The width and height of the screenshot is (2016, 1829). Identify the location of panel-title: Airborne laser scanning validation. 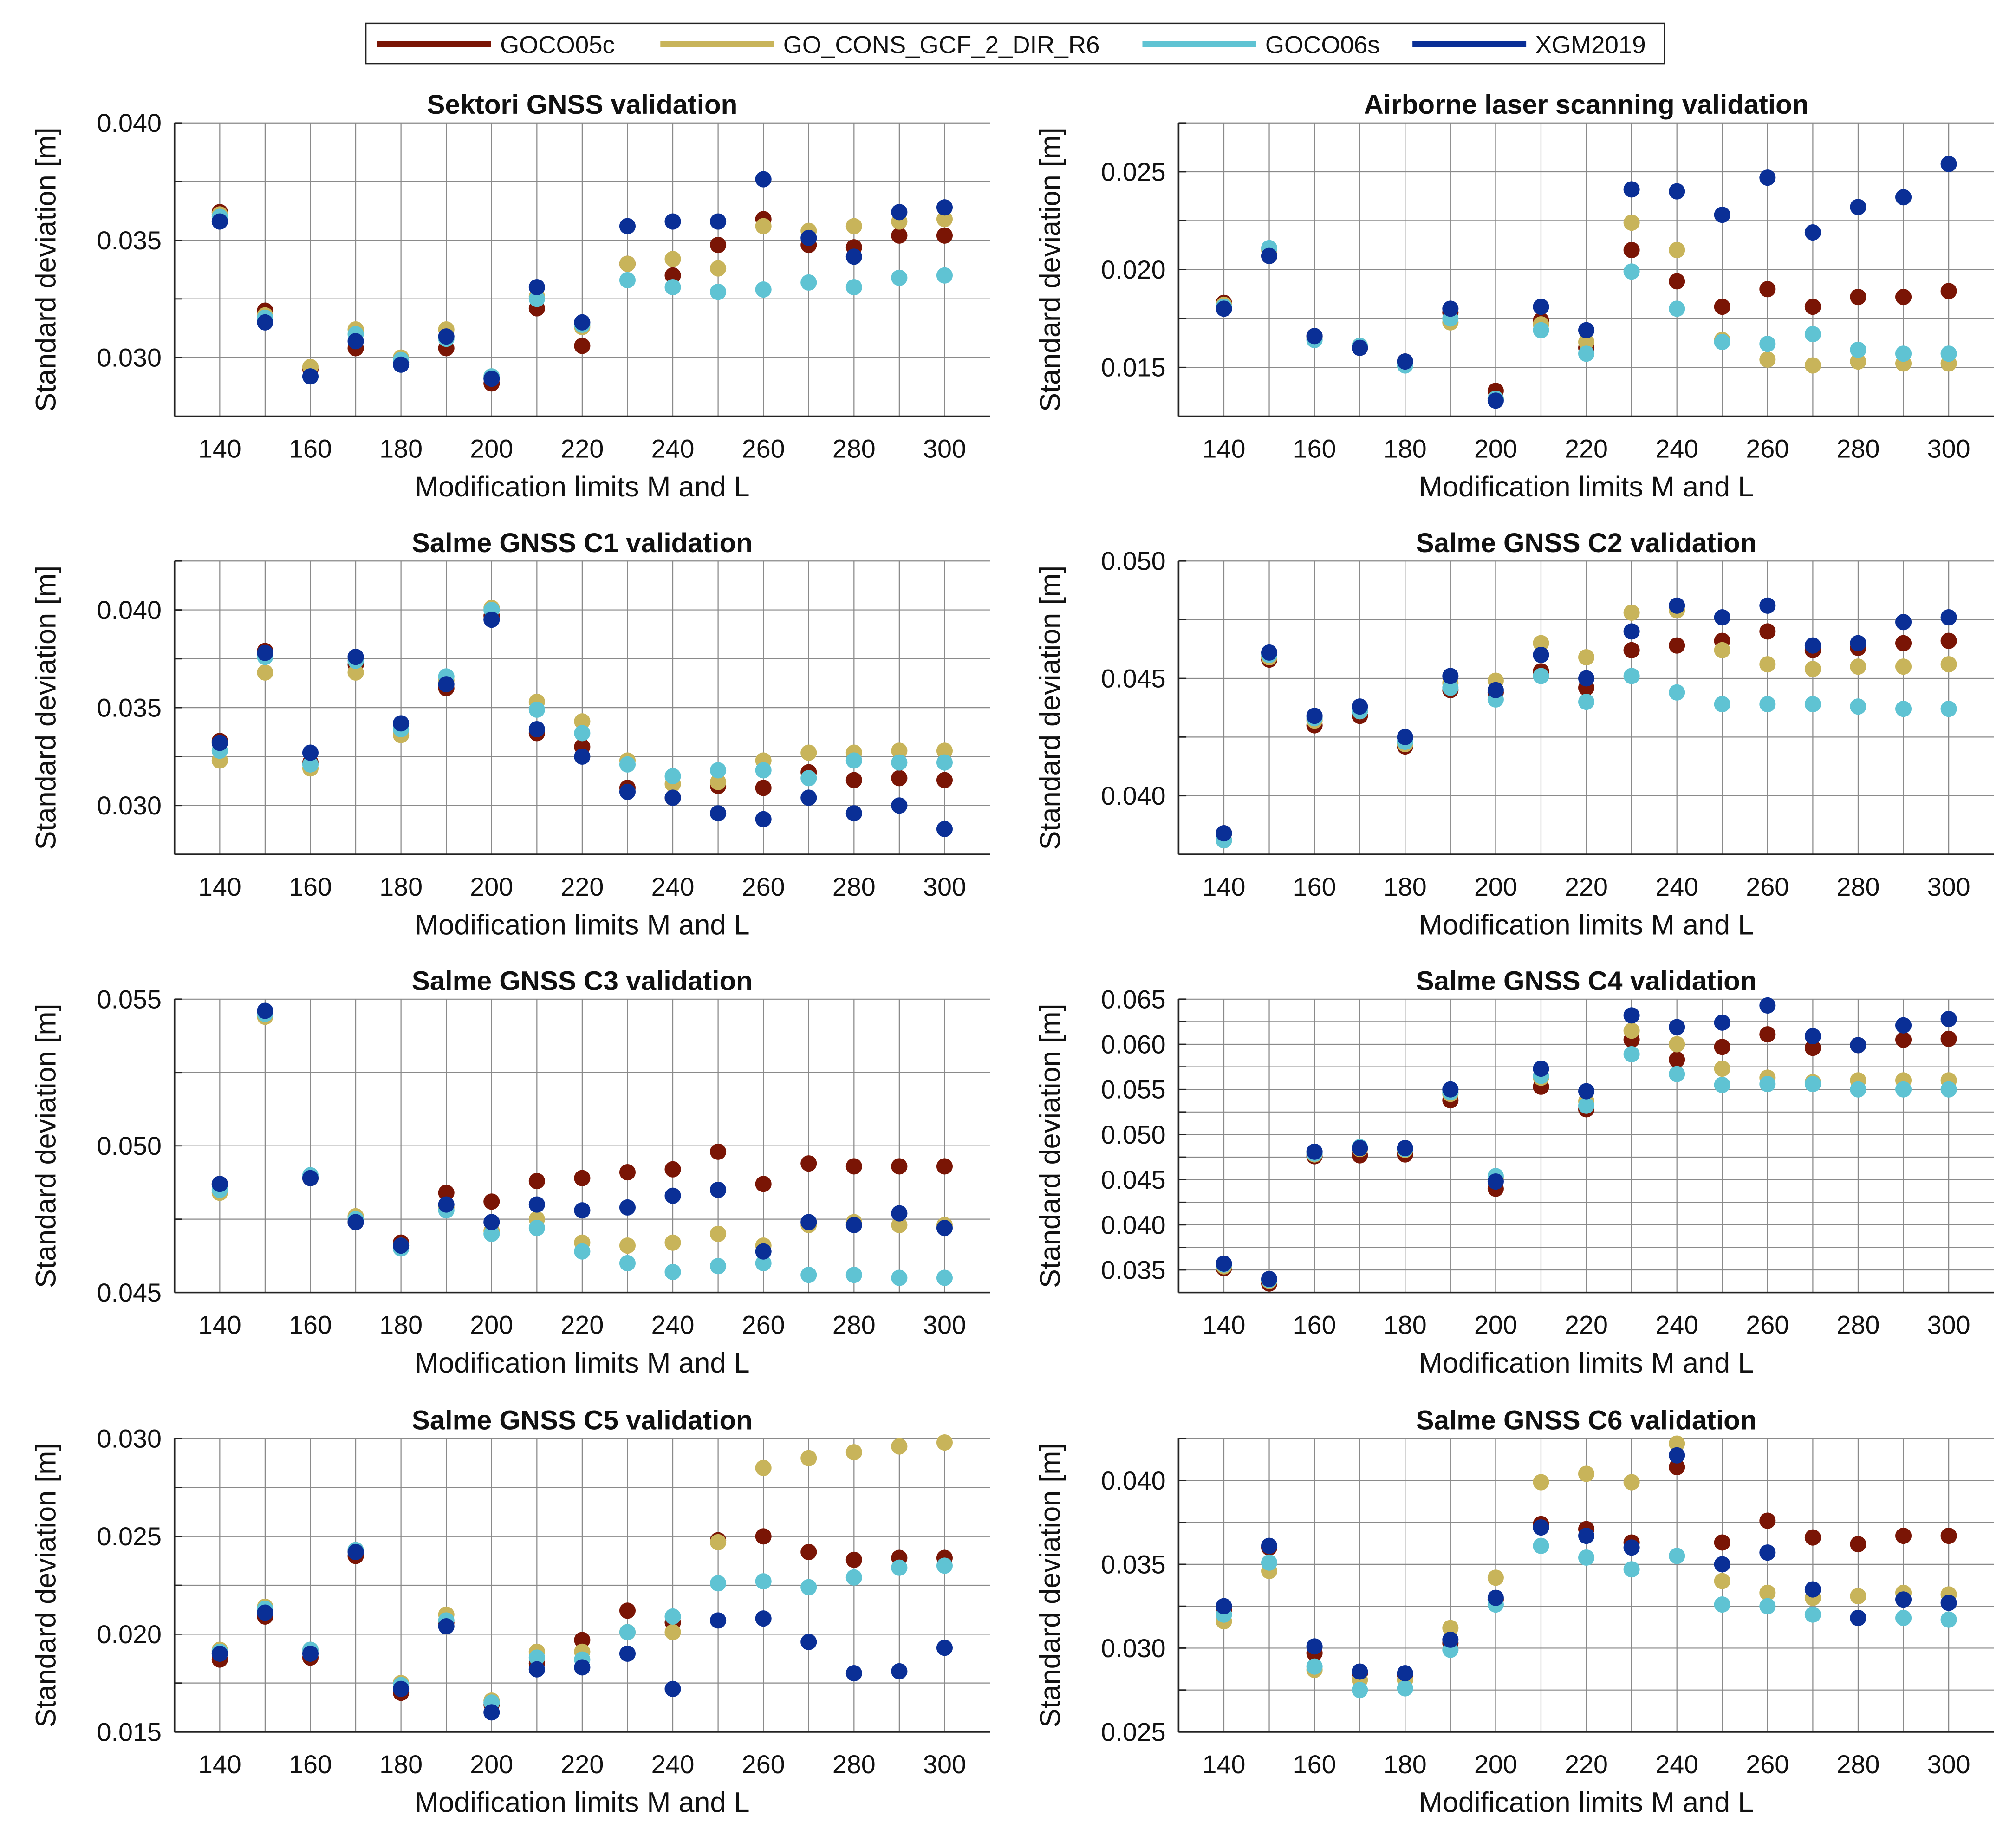
(1587, 105).